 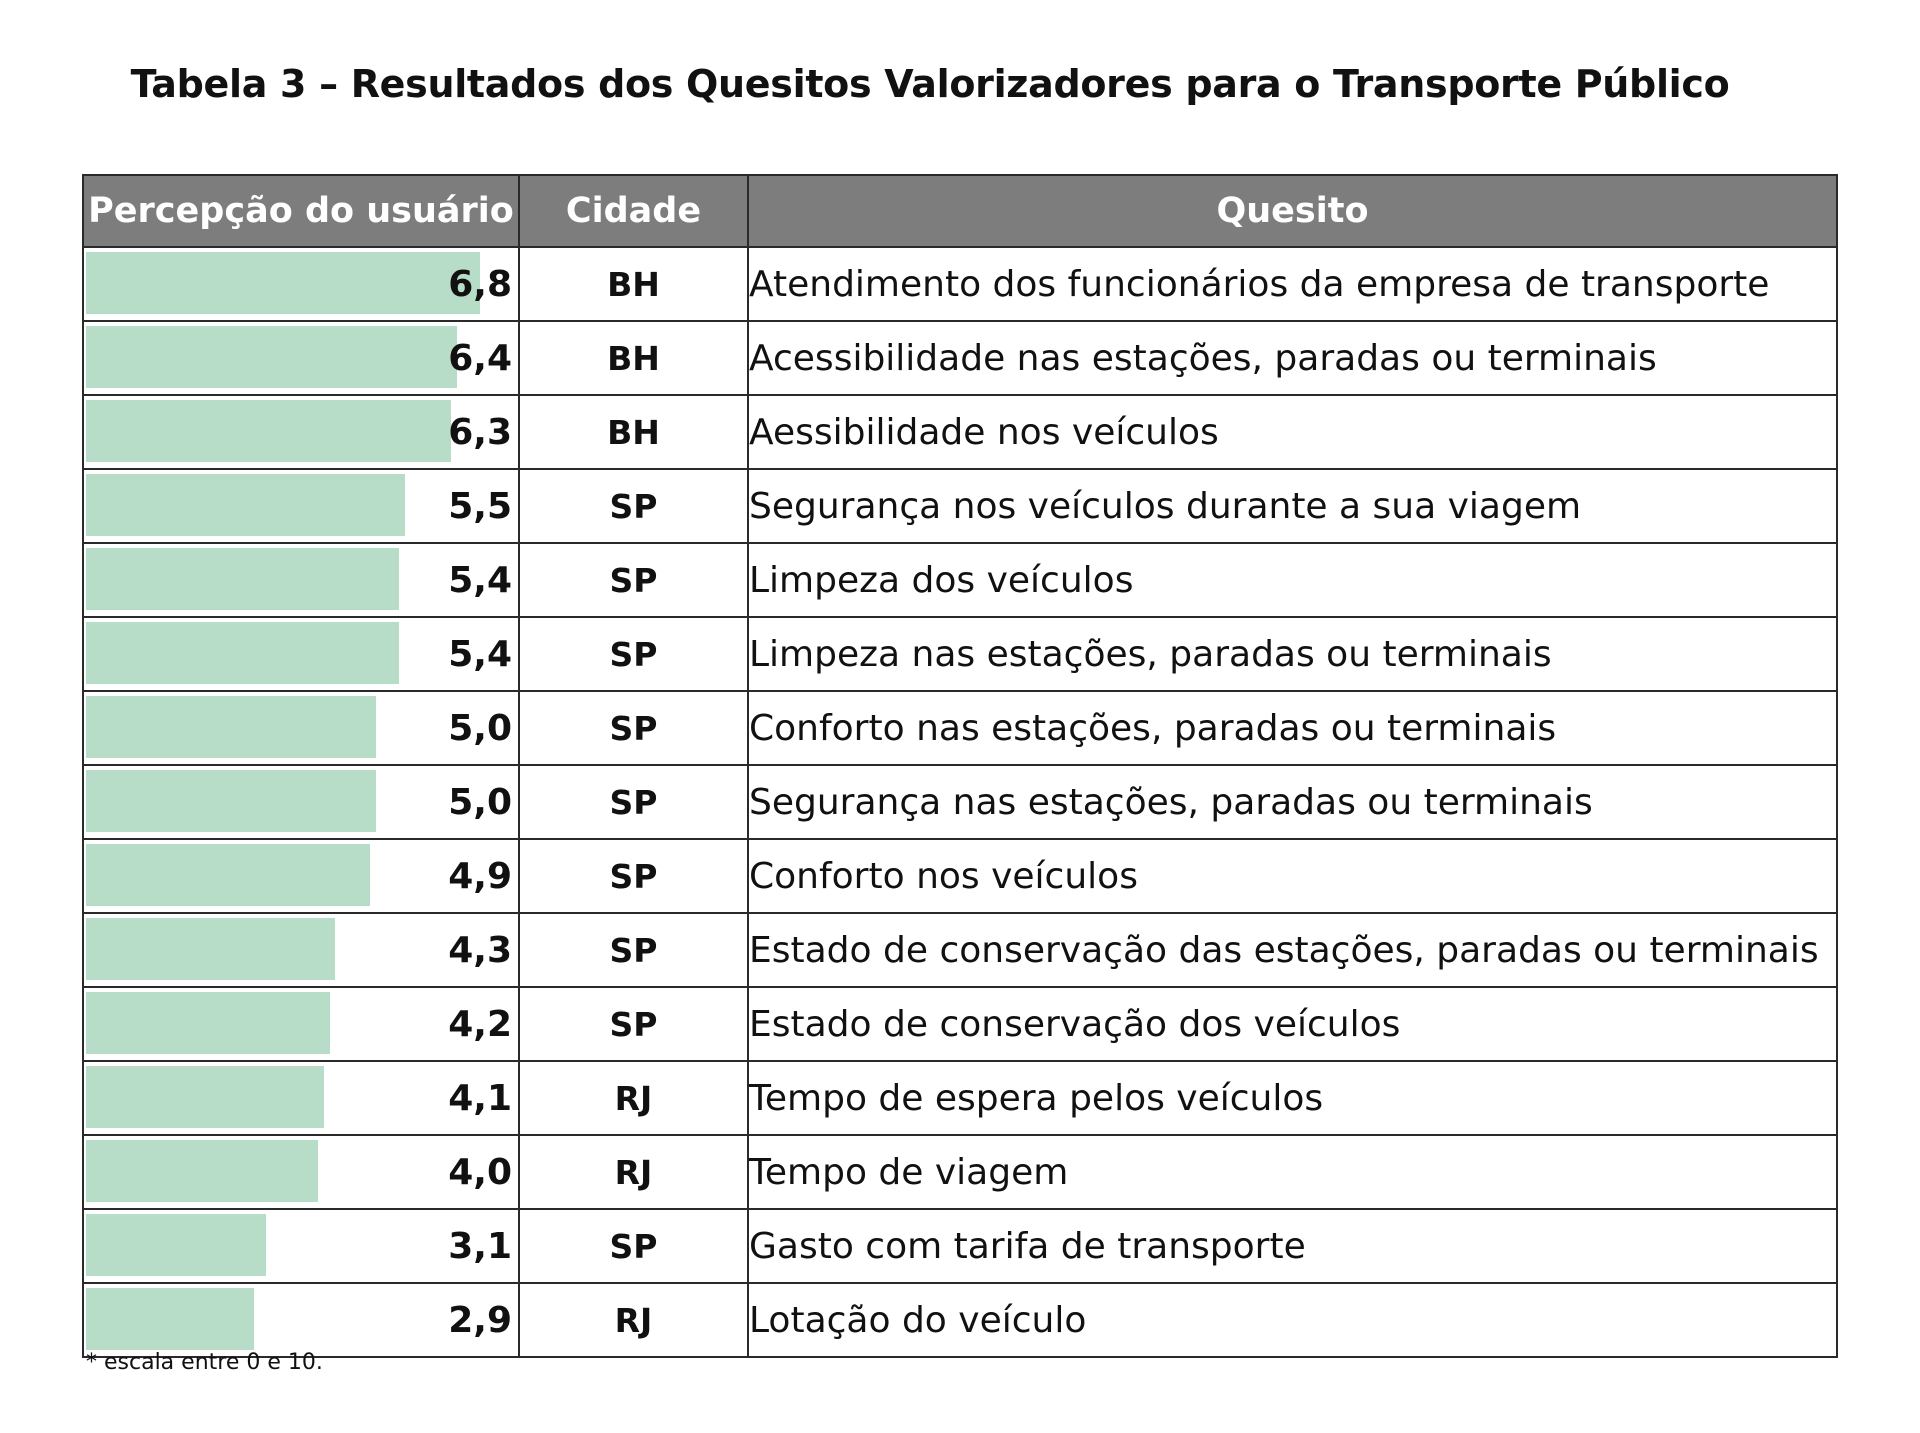 I want to click on header-perception: Percepção do usuário, so click(x=301, y=211).